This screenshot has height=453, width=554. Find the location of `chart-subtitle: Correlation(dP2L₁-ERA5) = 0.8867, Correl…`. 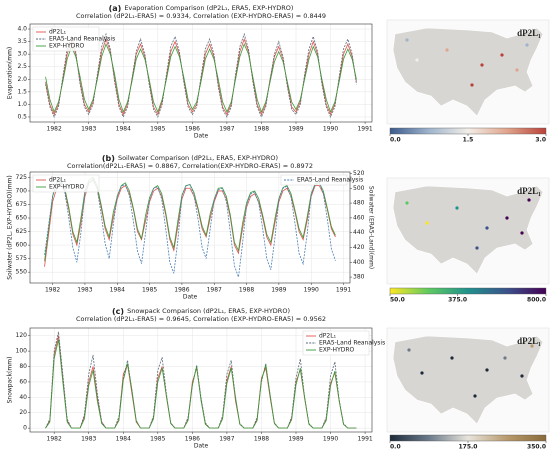

chart-subtitle: Correlation(dP2L₁-ERA5) = 0.8867, Correl… is located at coordinates (190, 166).